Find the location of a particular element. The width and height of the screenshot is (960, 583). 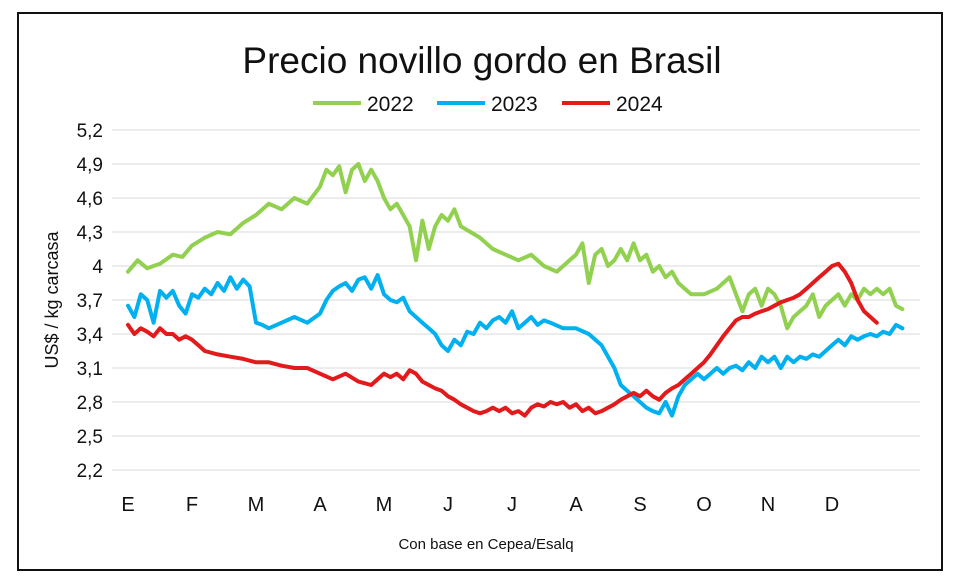

y-tick-label: 4,3 is located at coordinates (90, 233).